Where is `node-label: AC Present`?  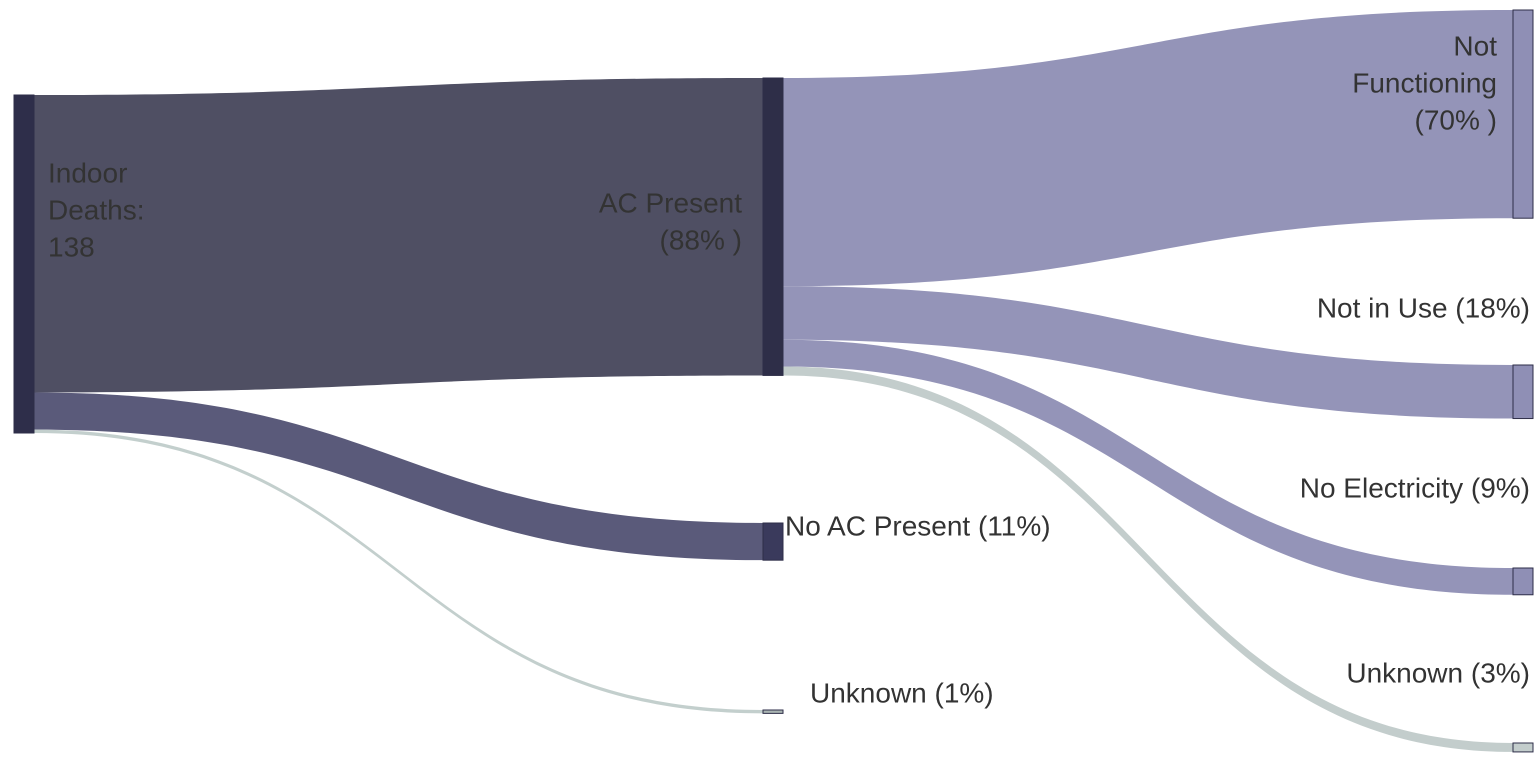 node-label: AC Present is located at coordinates (670, 202).